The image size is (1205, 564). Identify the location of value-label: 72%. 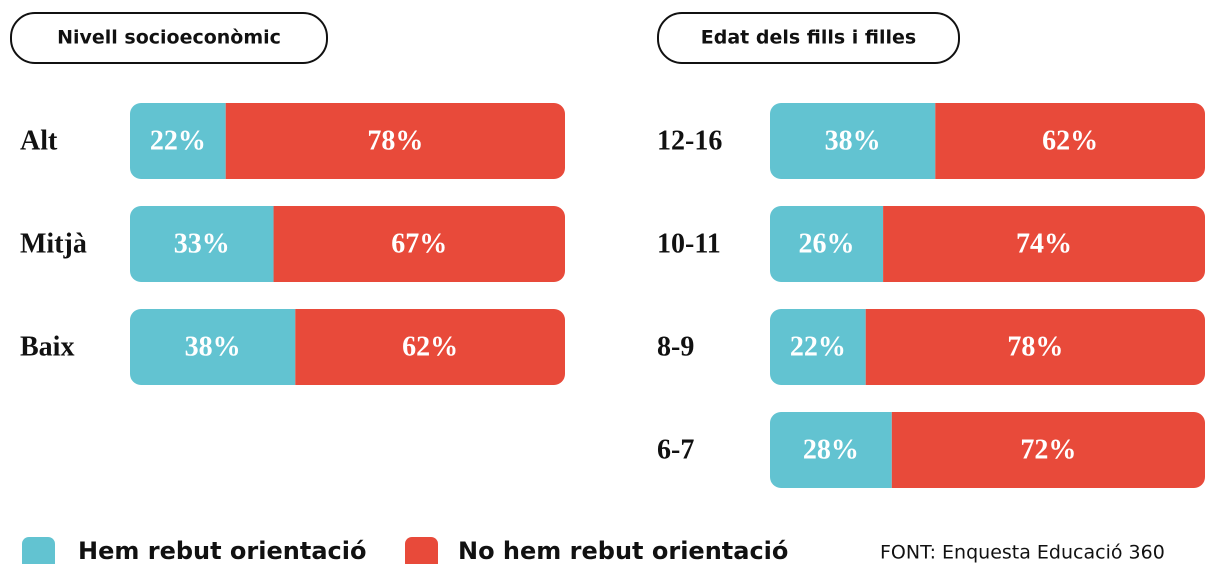
(1048, 449).